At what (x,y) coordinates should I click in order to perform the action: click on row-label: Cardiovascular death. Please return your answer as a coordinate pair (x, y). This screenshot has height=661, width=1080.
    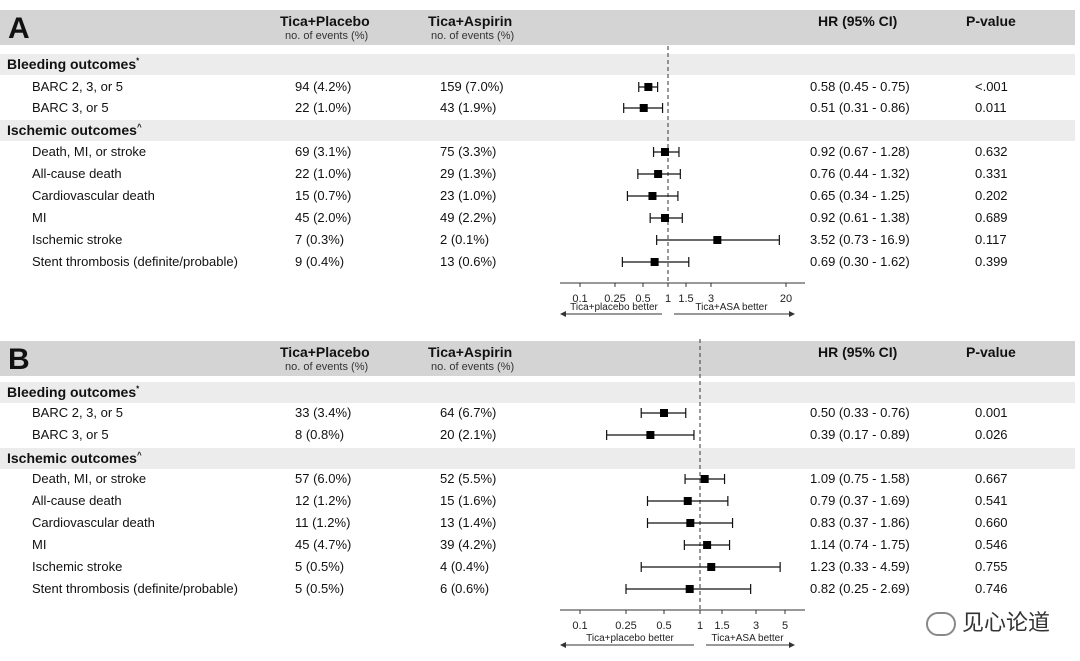
    Looking at the image, I should click on (93, 522).